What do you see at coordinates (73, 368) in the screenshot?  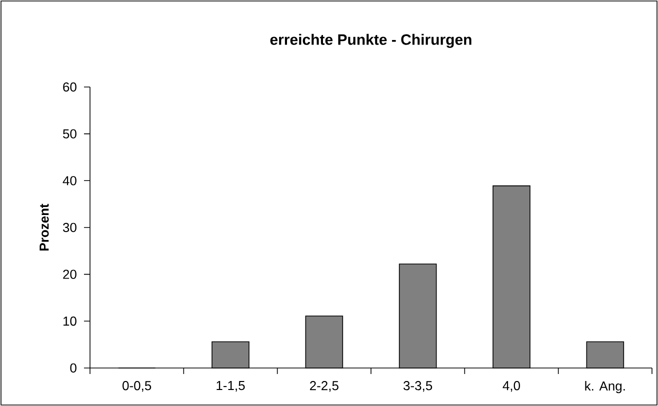 I see `y-tick-label: 0` at bounding box center [73, 368].